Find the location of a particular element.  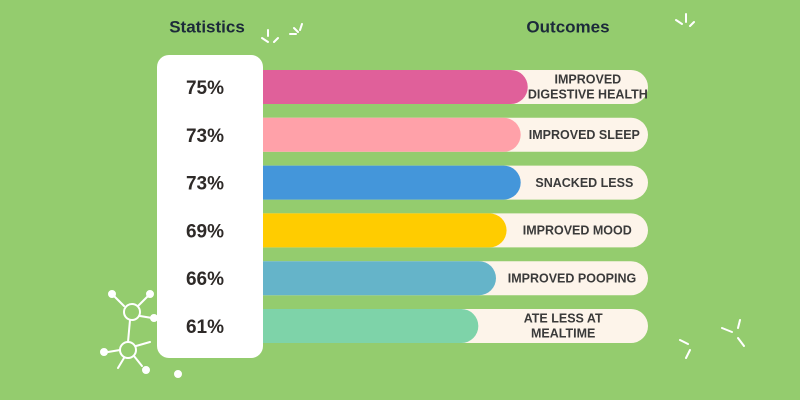

outcome-label: IMPROVED DIGESTIVE HEALTH is located at coordinates (588, 87).